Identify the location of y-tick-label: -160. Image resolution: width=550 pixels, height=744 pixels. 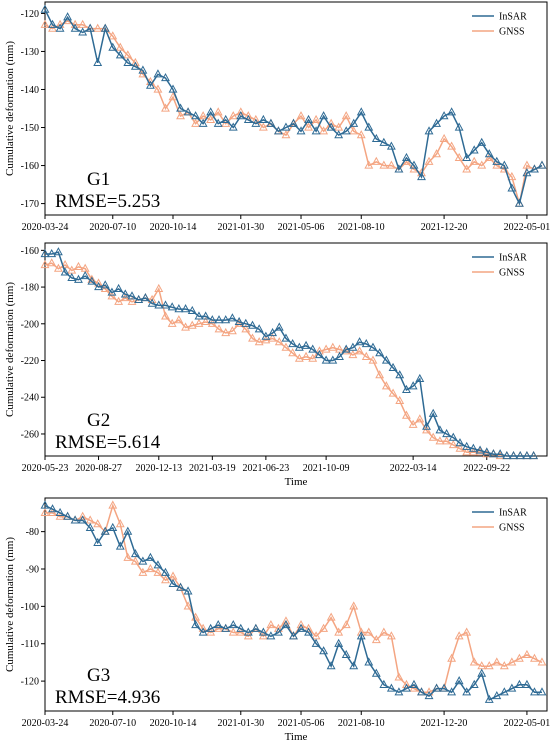
(30, 166).